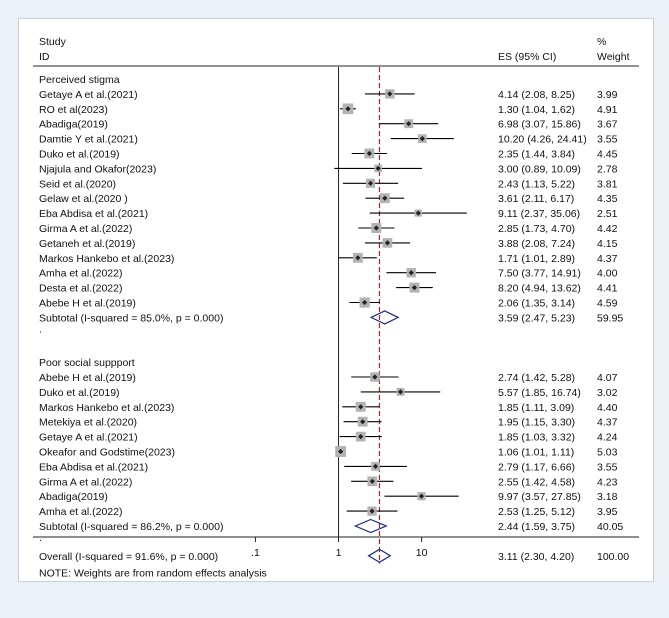  Describe the element at coordinates (607, 393) in the screenshot. I see `study-weight: 3.02` at that location.